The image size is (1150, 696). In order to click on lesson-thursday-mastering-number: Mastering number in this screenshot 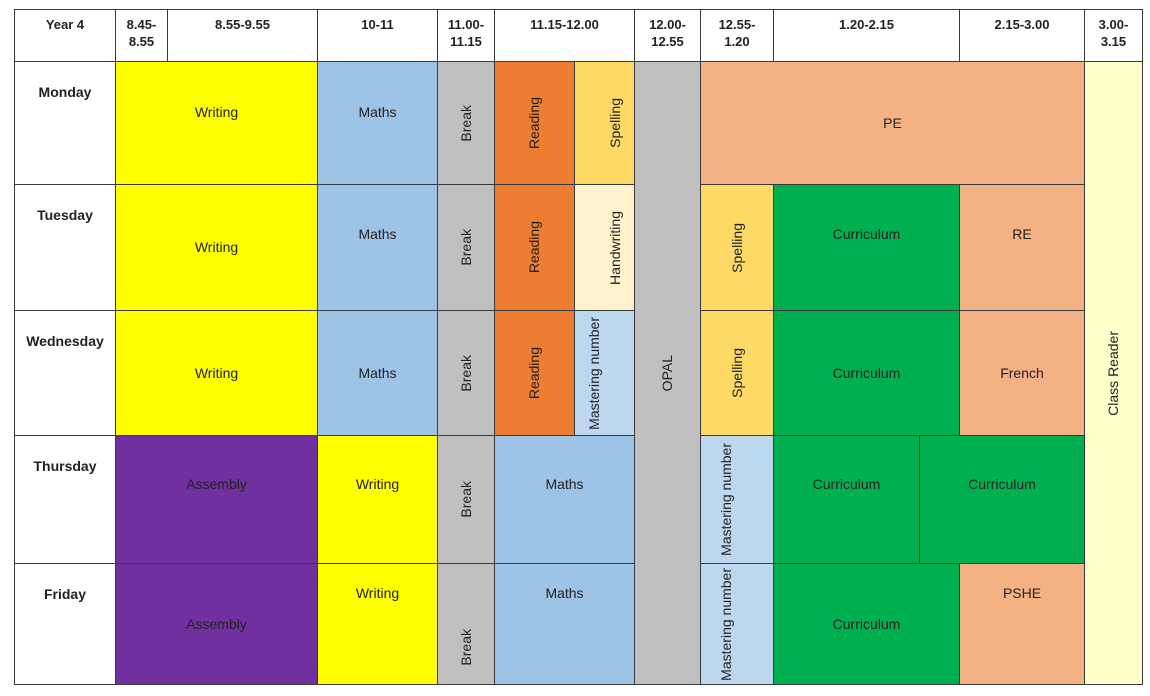, I will do `click(737, 499)`.